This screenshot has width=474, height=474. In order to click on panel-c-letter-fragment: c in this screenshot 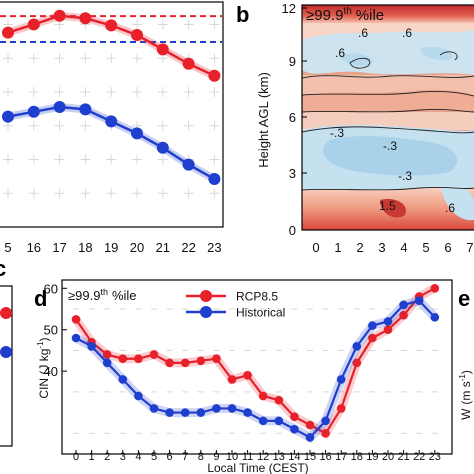, I will do `click(3, 268)`.